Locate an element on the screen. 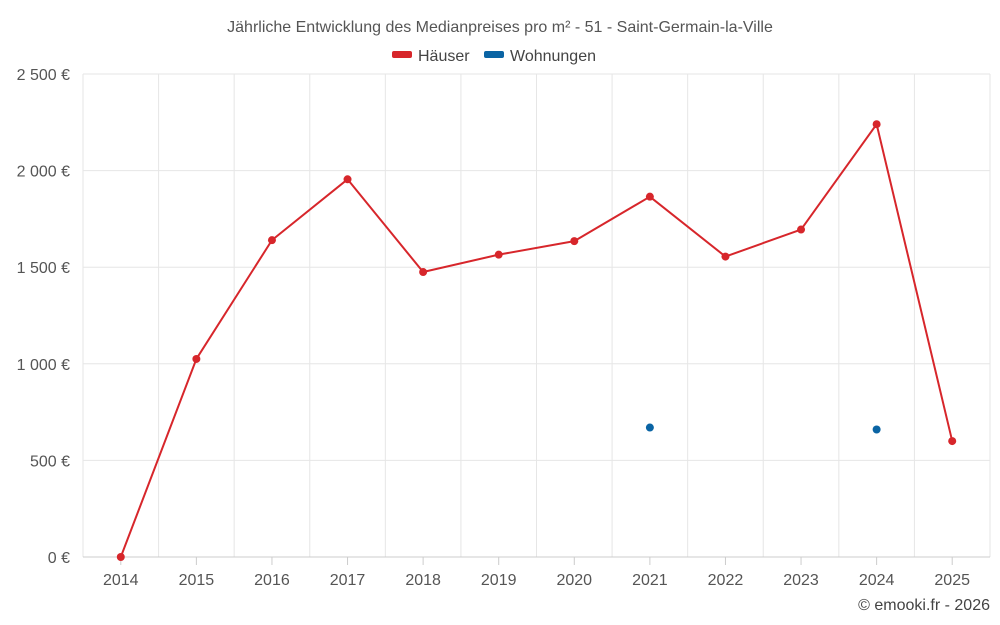  legend-swatch-apartments is located at coordinates (494, 54).